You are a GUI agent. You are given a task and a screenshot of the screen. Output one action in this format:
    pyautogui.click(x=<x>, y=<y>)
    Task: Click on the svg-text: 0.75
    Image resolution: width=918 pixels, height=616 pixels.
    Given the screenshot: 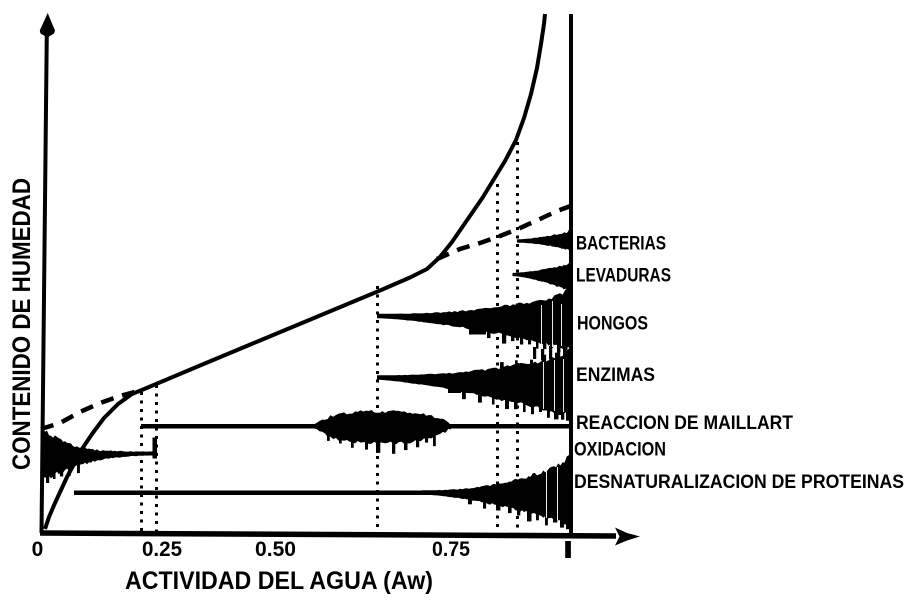 What is the action you would take?
    pyautogui.click(x=451, y=549)
    